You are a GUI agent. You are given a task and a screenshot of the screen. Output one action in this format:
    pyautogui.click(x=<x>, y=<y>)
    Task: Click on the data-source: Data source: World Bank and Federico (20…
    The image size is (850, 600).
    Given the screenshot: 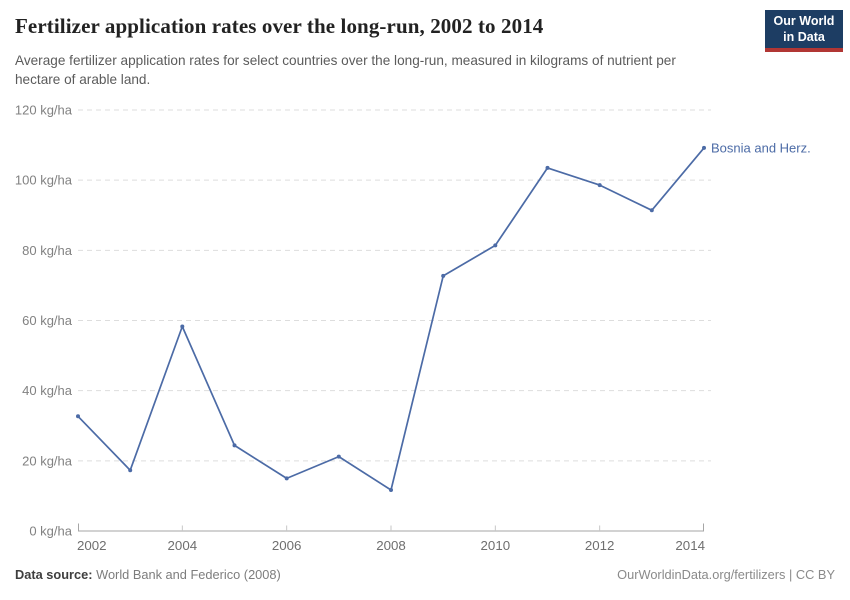 What is the action you would take?
    pyautogui.click(x=148, y=574)
    